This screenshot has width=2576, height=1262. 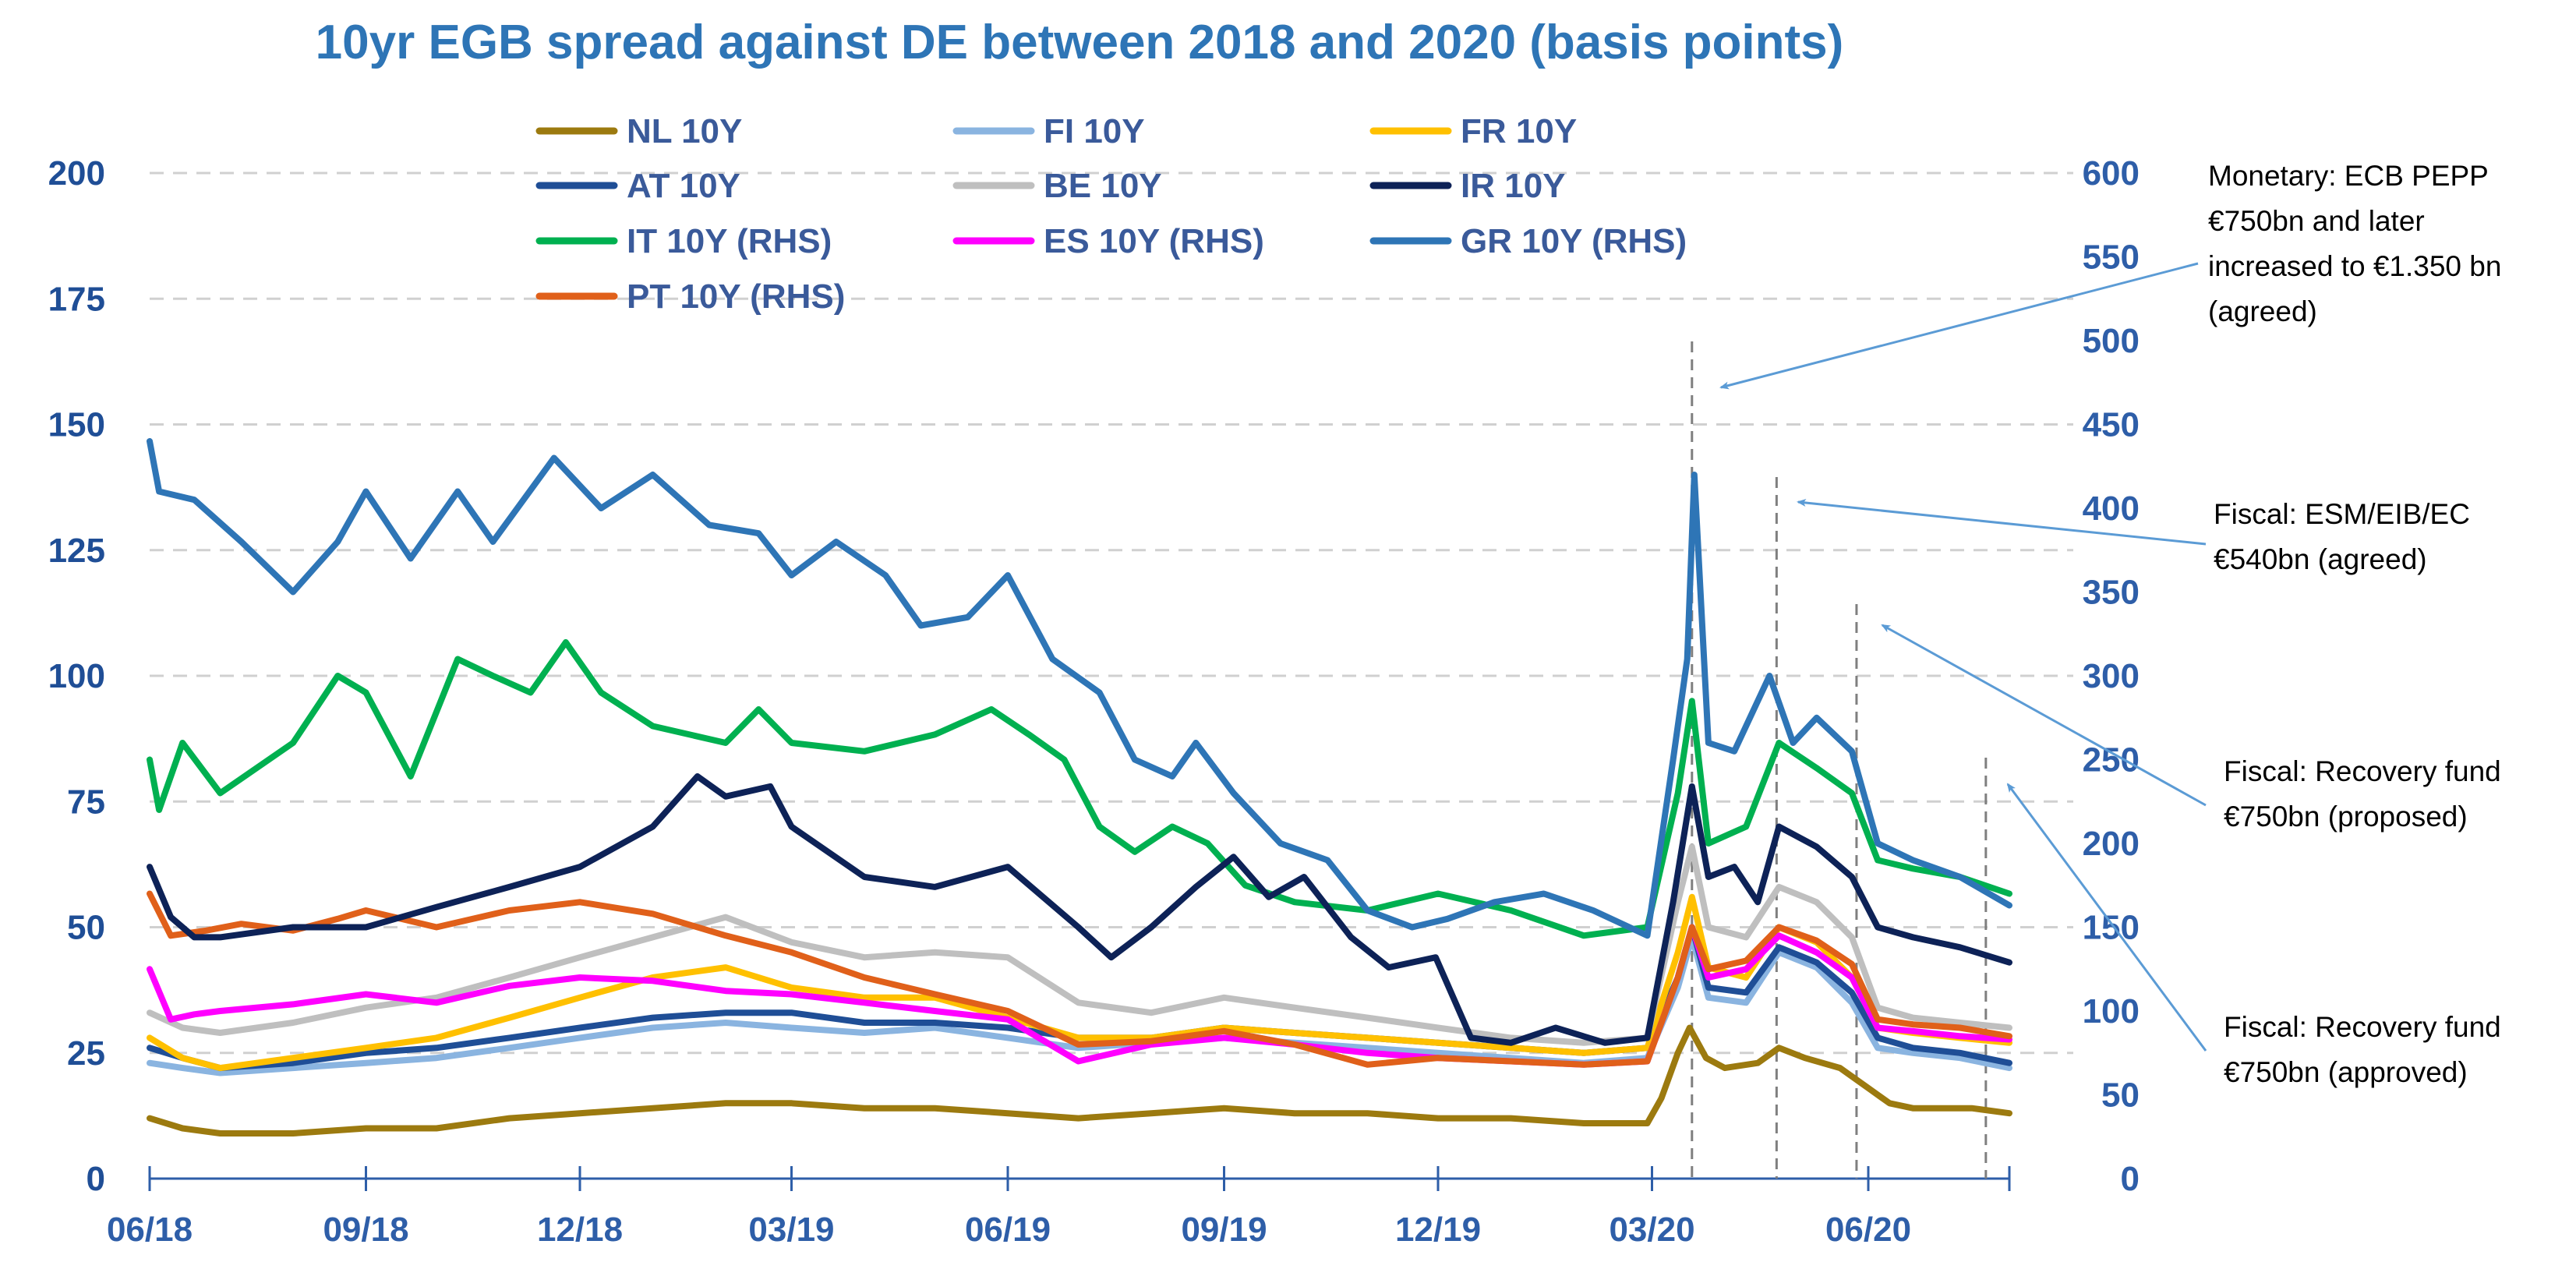 What do you see at coordinates (2120, 1095) in the screenshot?
I see `right-tick-label: 50` at bounding box center [2120, 1095].